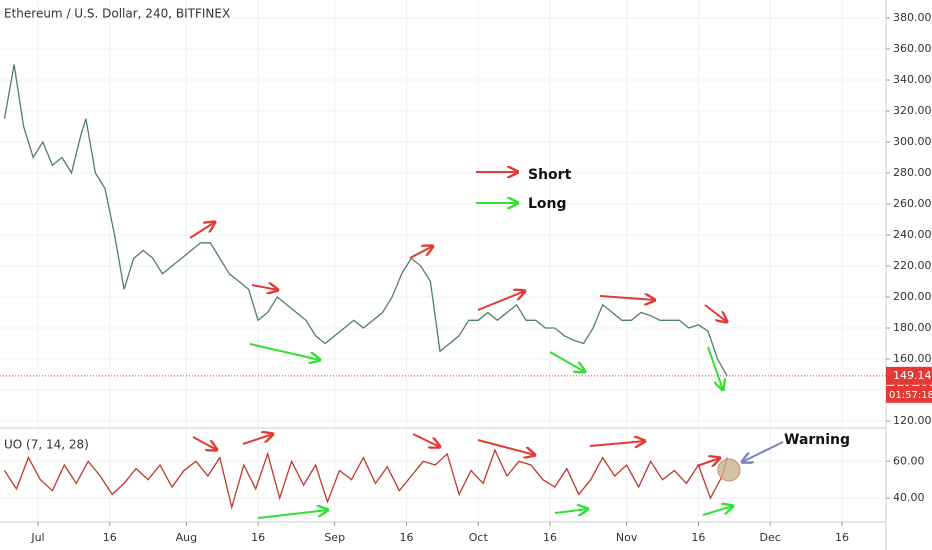  Describe the element at coordinates (912, 172) in the screenshot. I see `y-tick-label: 280.00` at that location.